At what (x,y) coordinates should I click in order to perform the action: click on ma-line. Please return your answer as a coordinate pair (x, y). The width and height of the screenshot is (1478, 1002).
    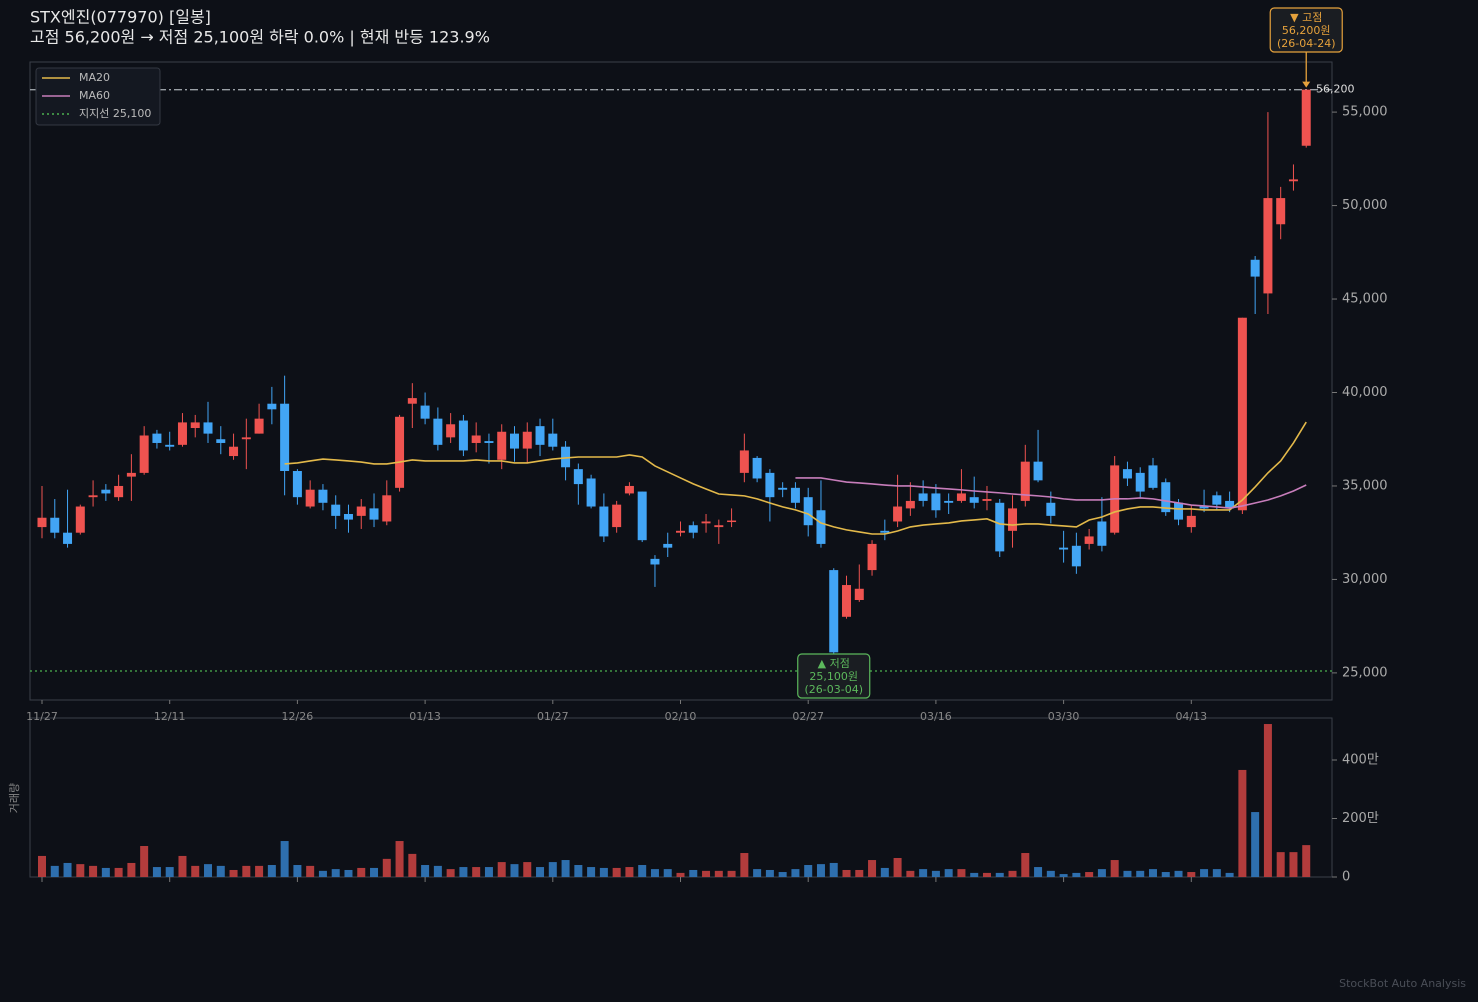
    Looking at the image, I should click on (1051, 493).